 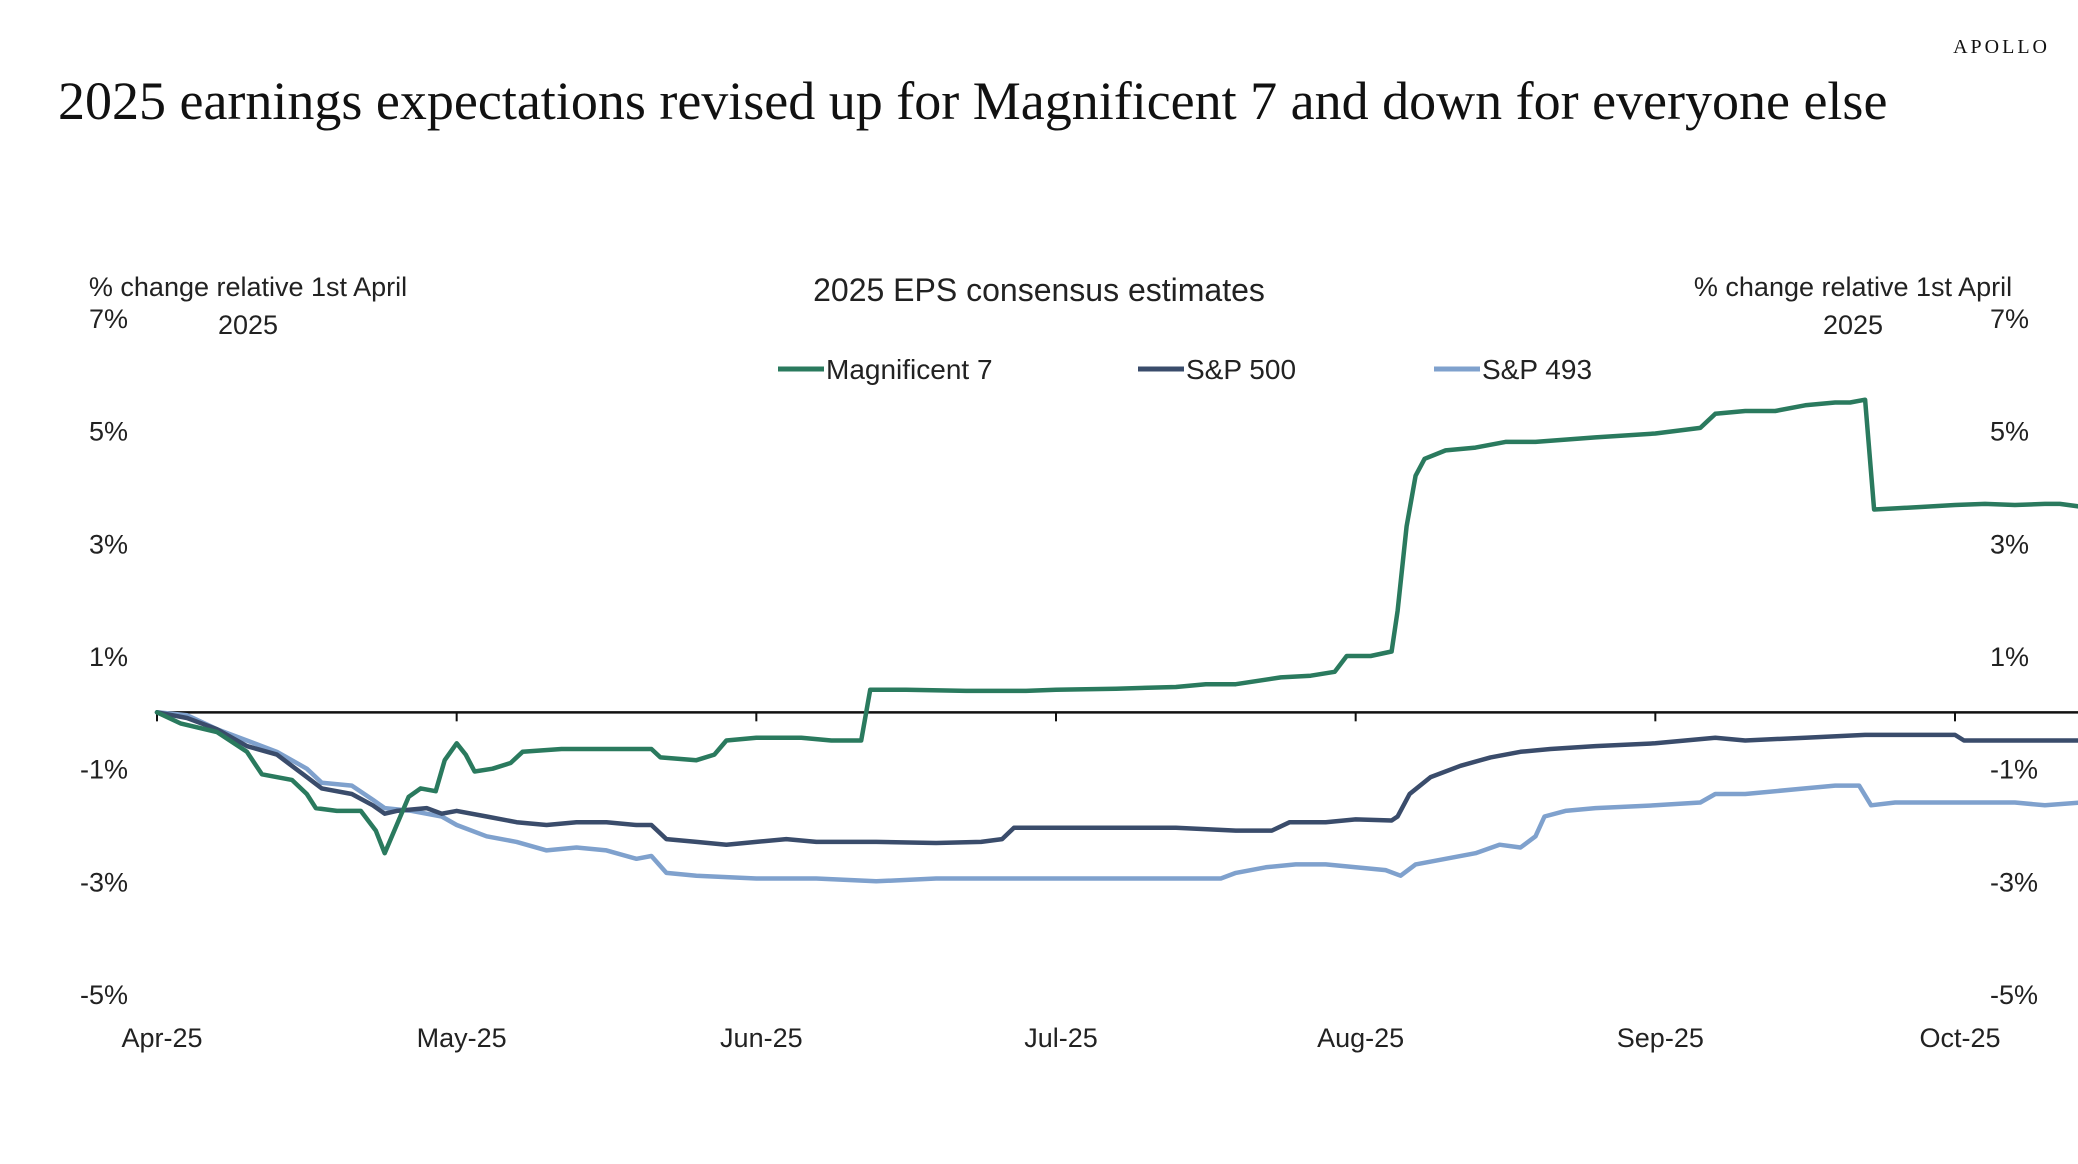 What do you see at coordinates (248, 306) in the screenshot?
I see `left-axis-title: % change relative 1st April 2025` at bounding box center [248, 306].